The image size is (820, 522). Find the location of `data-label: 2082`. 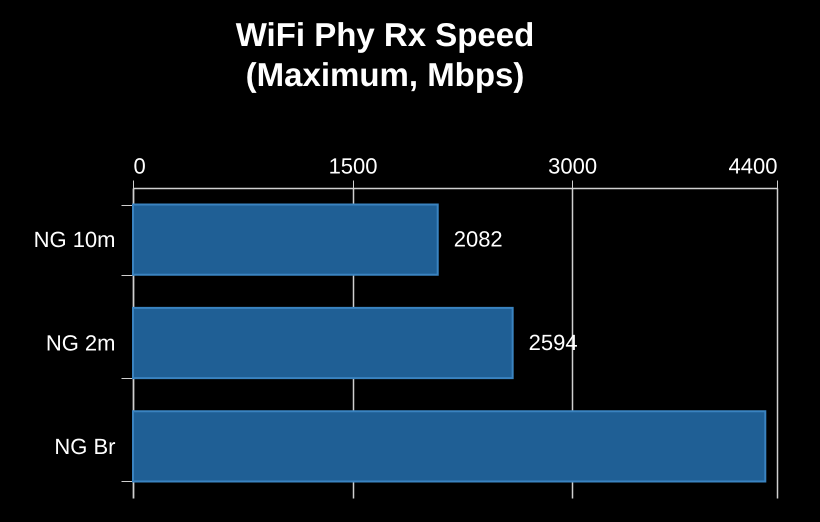

data-label: 2082 is located at coordinates (478, 239).